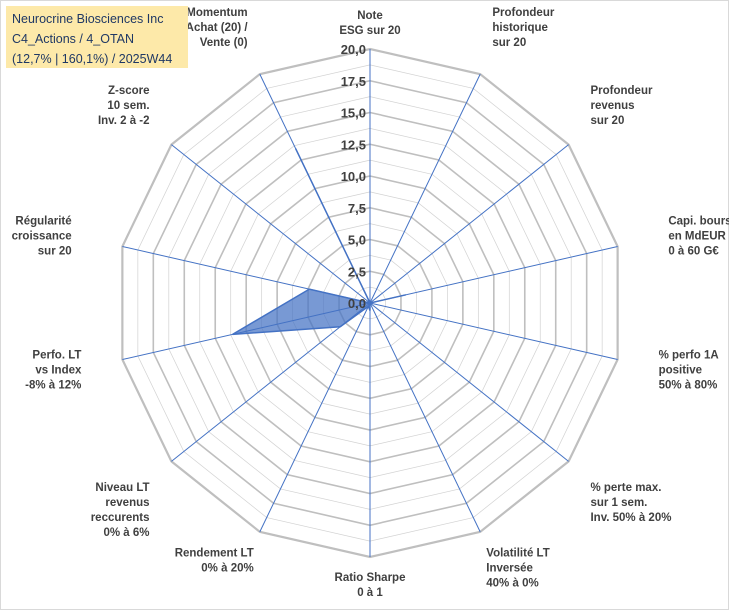 Image resolution: width=729 pixels, height=610 pixels. What do you see at coordinates (357, 240) in the screenshot?
I see `tick-label: 5,0` at bounding box center [357, 240].